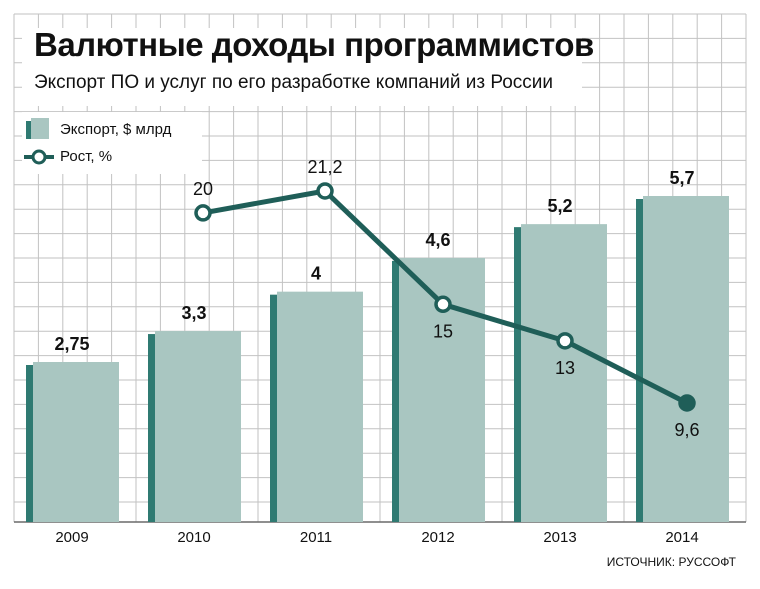 This screenshot has height=589, width=760. I want to click on title-panel, so click(302, 67).